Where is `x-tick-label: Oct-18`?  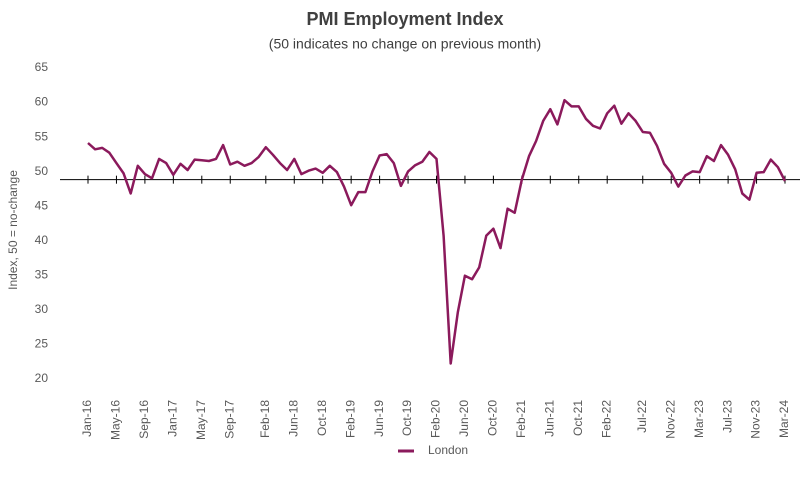
x-tick-label: Oct-18 is located at coordinates (322, 418).